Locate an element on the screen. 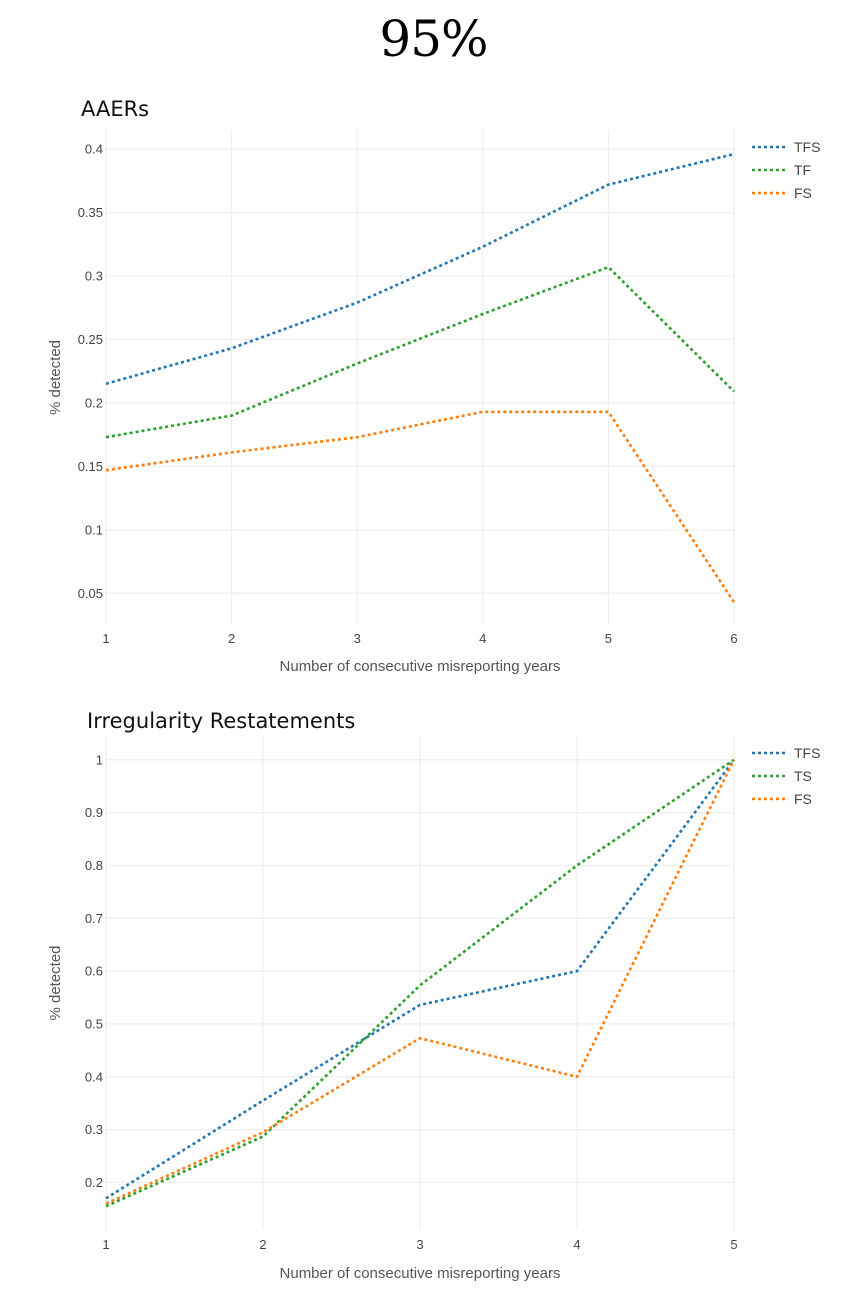 The height and width of the screenshot is (1300, 867). y-tick-label: 1 is located at coordinates (99, 759).